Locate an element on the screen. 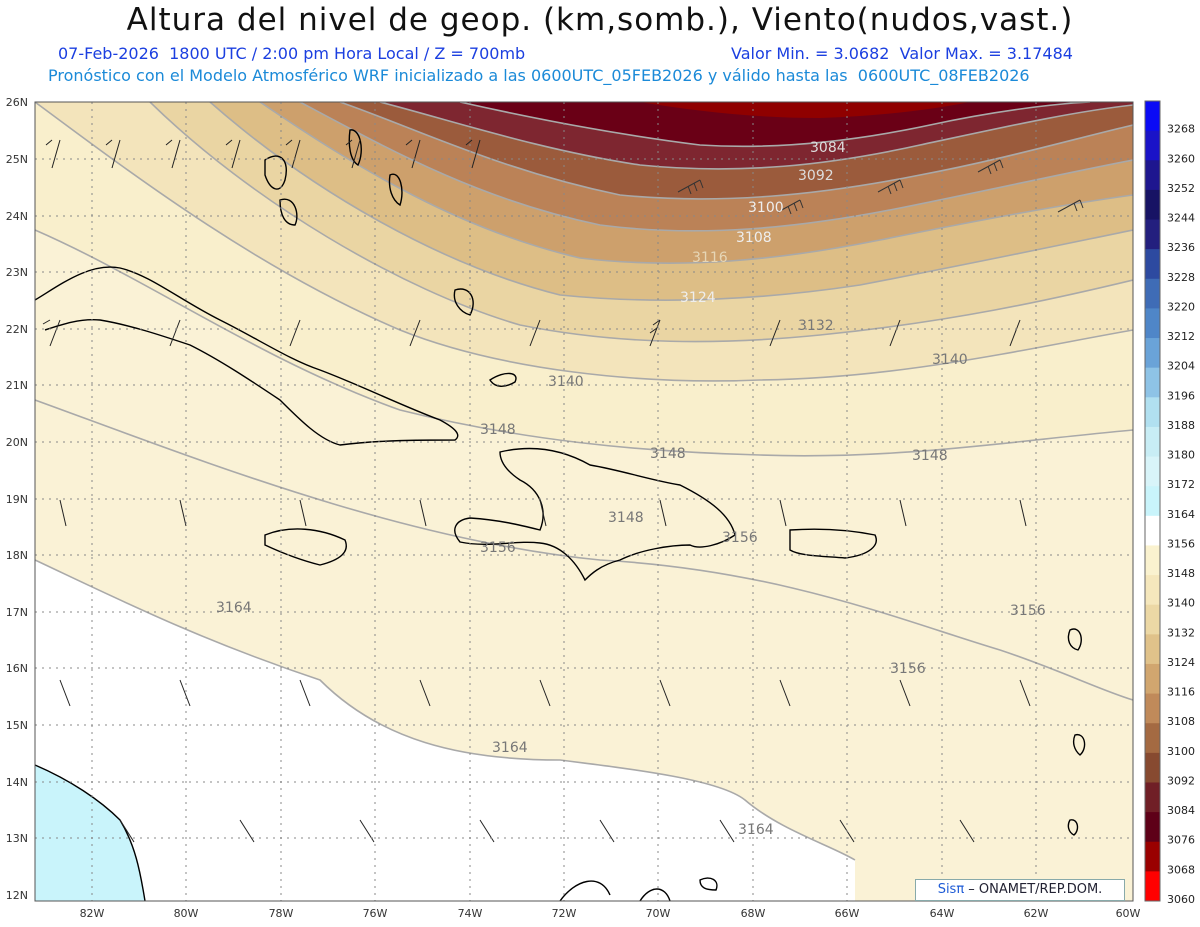 This screenshot has height=927, width=1200. lat-label: 17N is located at coordinates (17, 612).